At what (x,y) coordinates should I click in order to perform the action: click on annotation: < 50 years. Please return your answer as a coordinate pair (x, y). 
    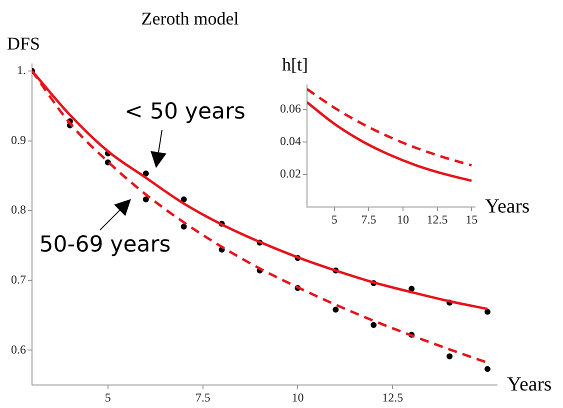
    Looking at the image, I should click on (185, 112).